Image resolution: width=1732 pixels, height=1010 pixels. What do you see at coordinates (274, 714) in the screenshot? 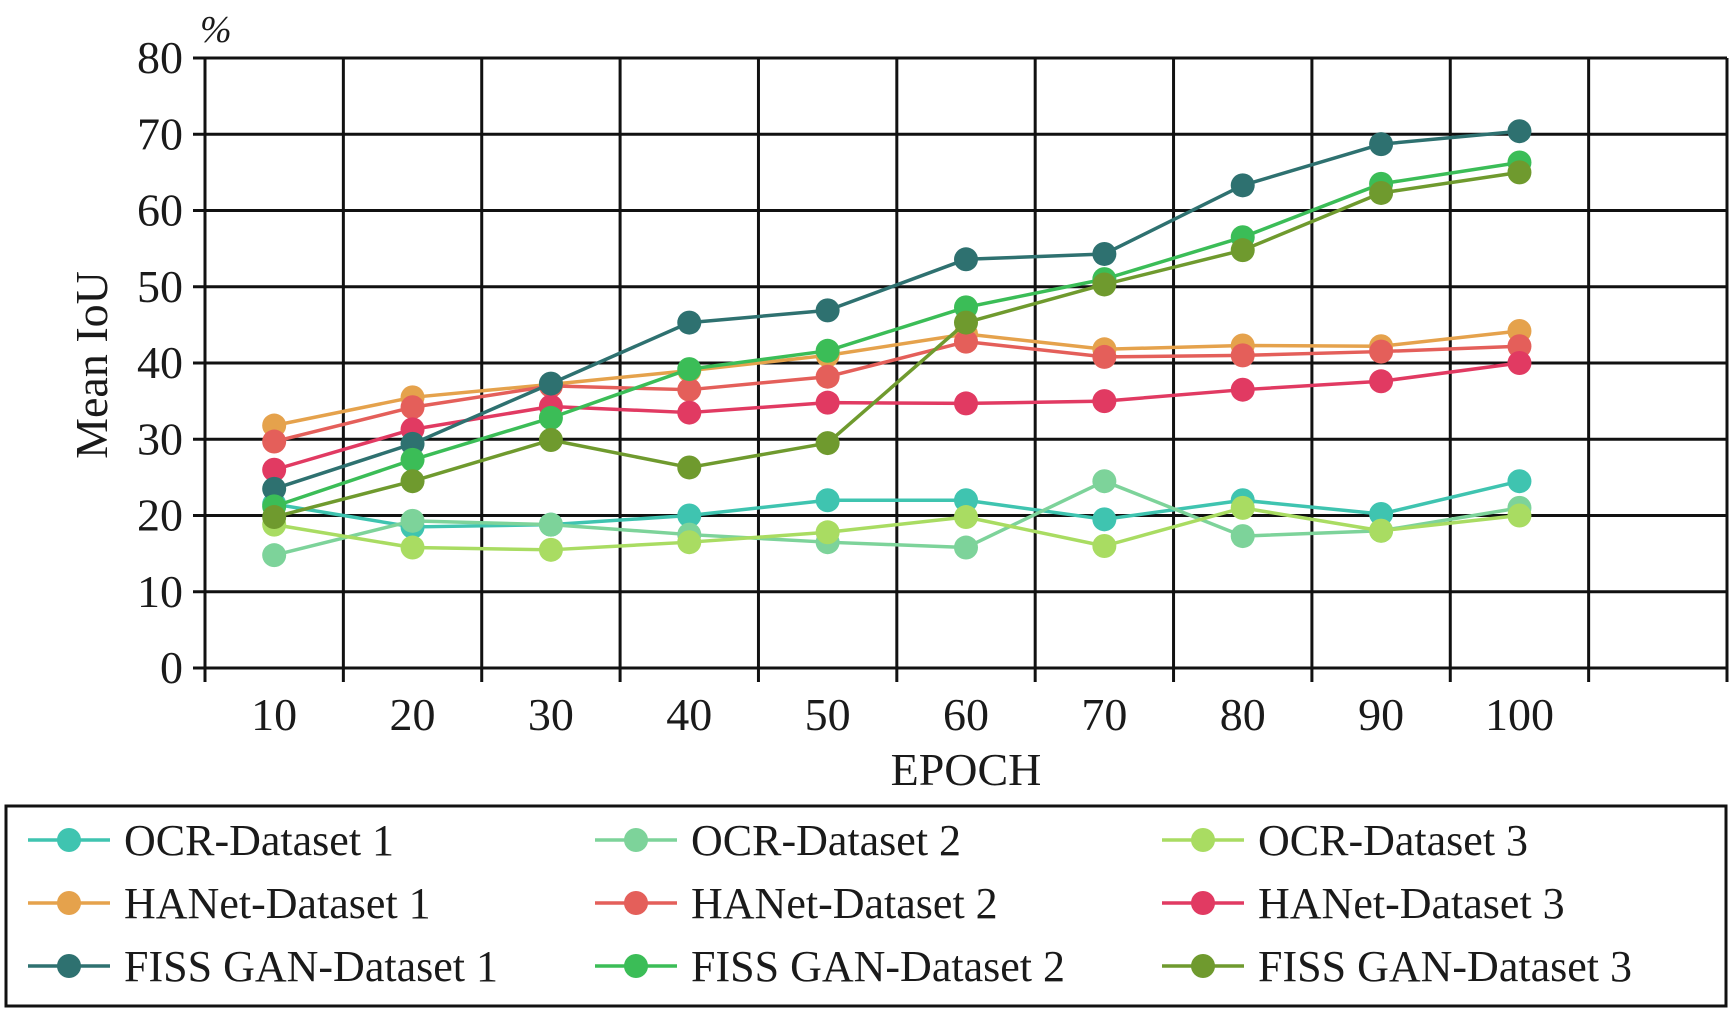
I see `x-tick-label: 10` at bounding box center [274, 714].